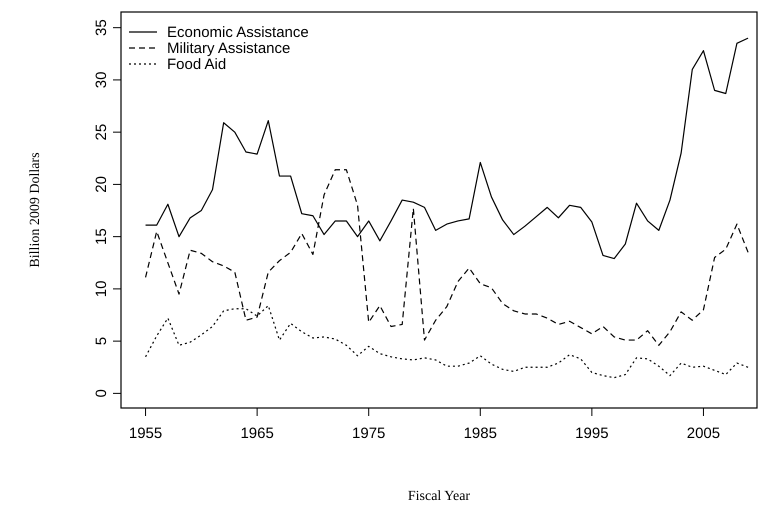  I want to click on y-tick-label: 15, so click(101, 236).